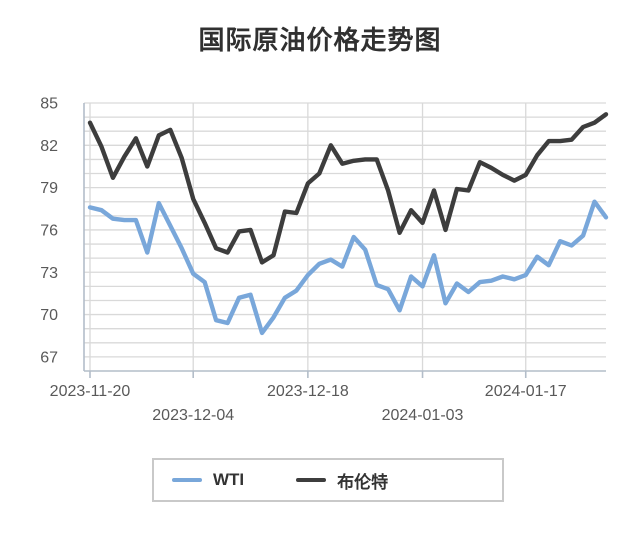 The height and width of the screenshot is (548, 640). What do you see at coordinates (49, 273) in the screenshot?
I see `y-tick-label: 73` at bounding box center [49, 273].